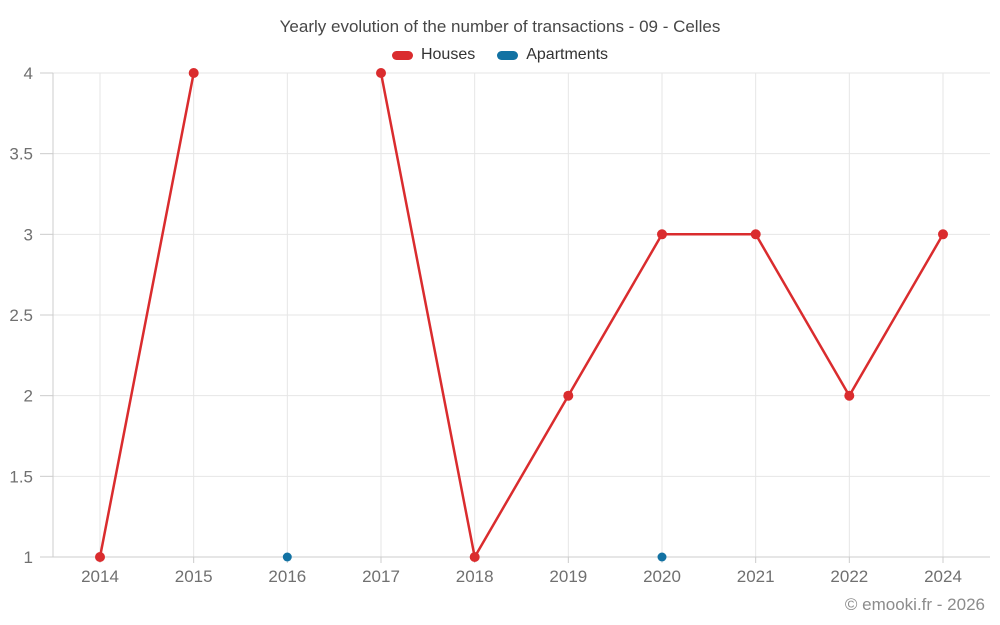  What do you see at coordinates (914, 604) in the screenshot?
I see `copyright-text: © emooki.fr - 2026` at bounding box center [914, 604].